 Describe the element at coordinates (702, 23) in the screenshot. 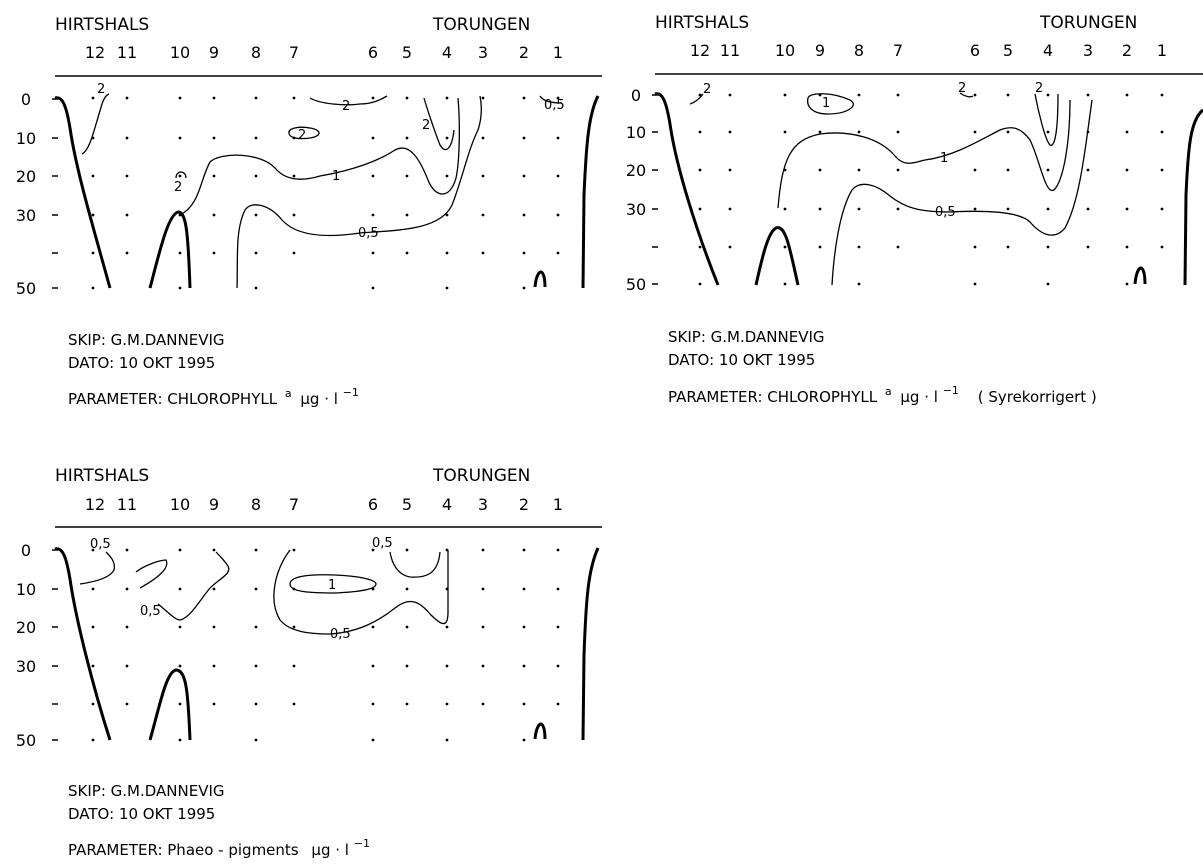

I see `place-left-label: HIRTSHALS` at that location.